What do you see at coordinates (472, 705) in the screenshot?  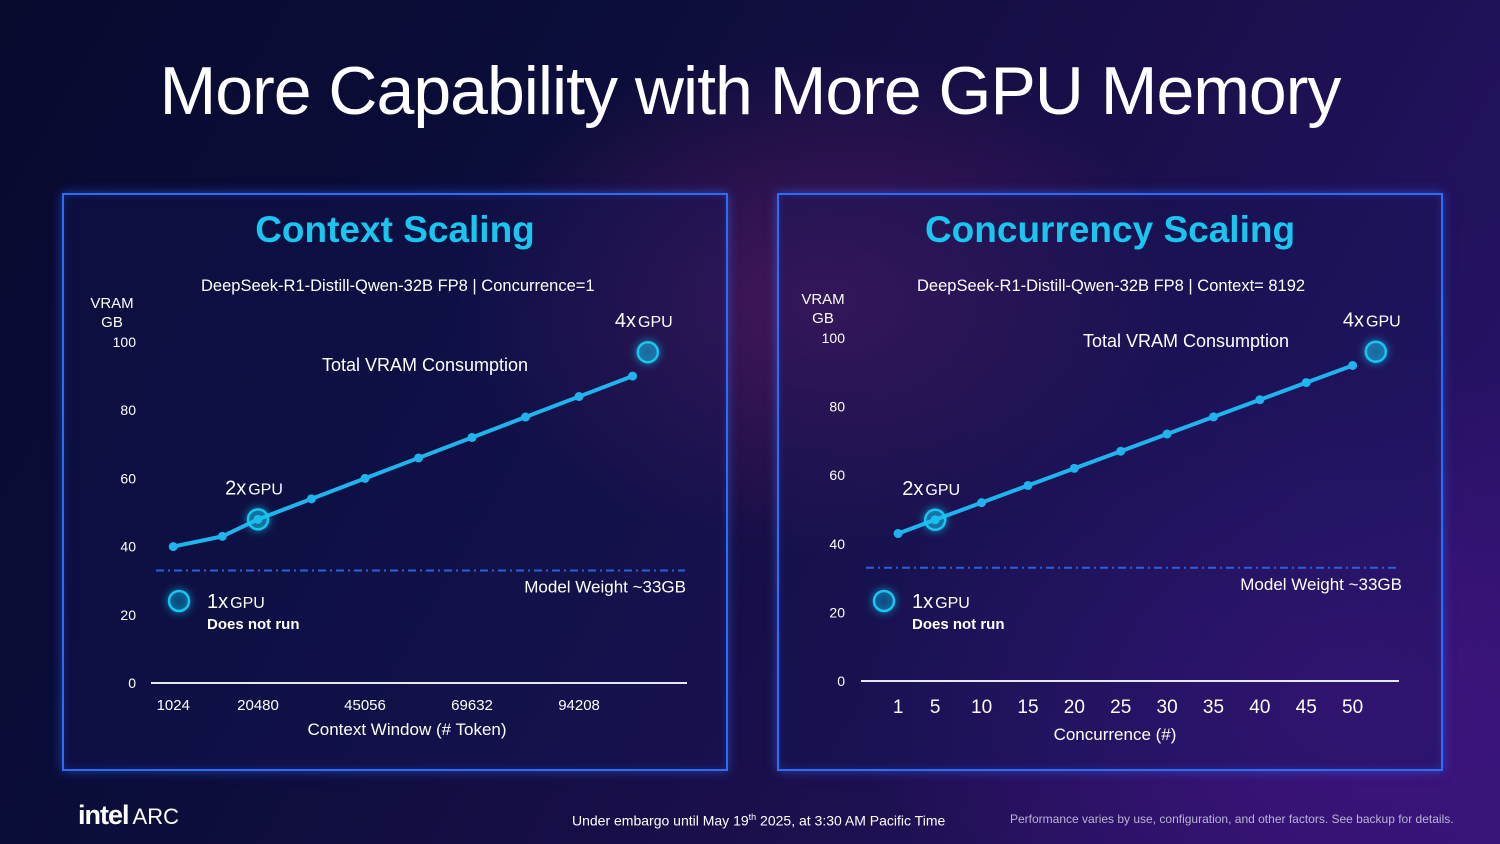 I see `x-tick-label: 69632` at bounding box center [472, 705].